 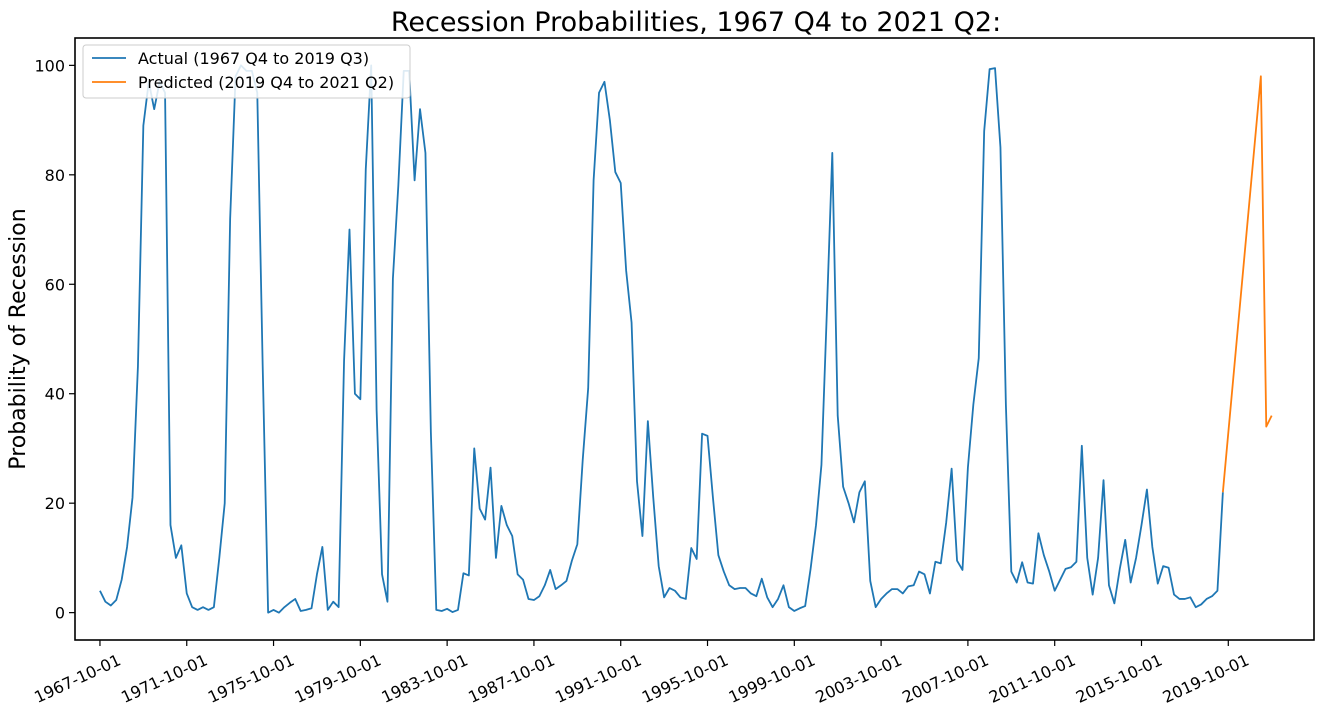 I want to click on x-tick-label: 1975-10-01, so click(x=251, y=678).